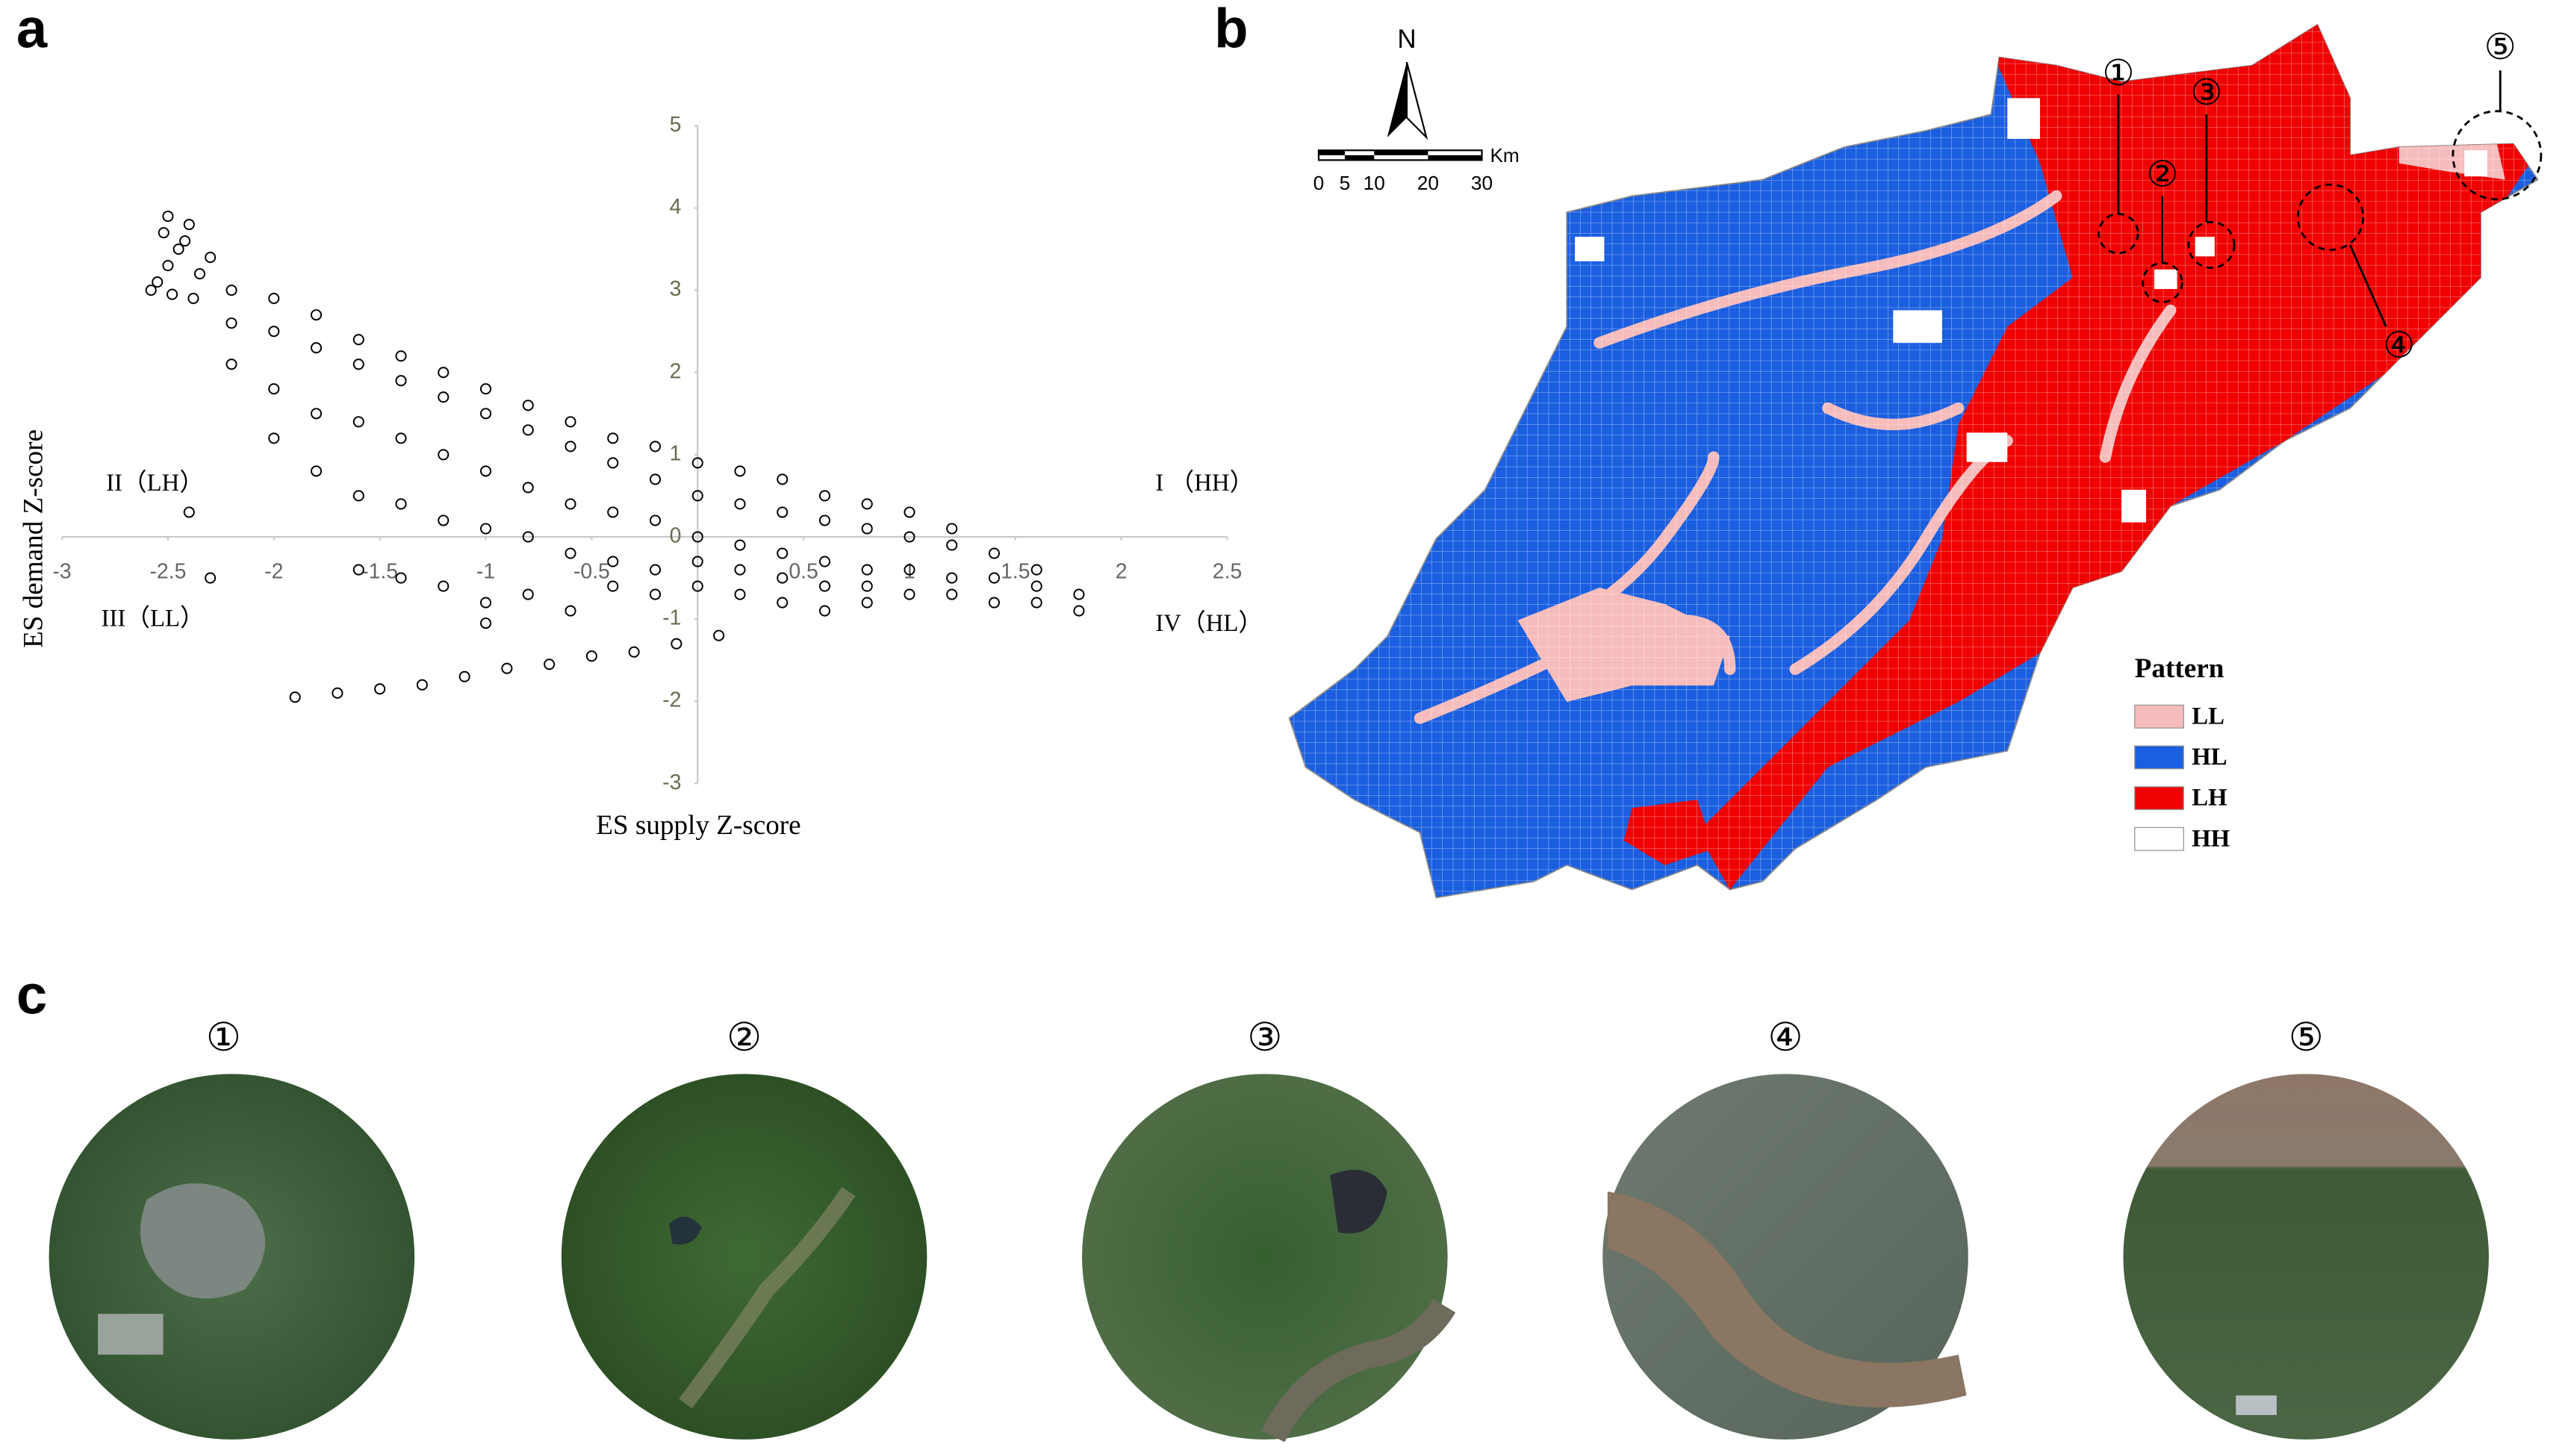  Describe the element at coordinates (803, 572) in the screenshot. I see `x-tick-label: 0.5` at that location.